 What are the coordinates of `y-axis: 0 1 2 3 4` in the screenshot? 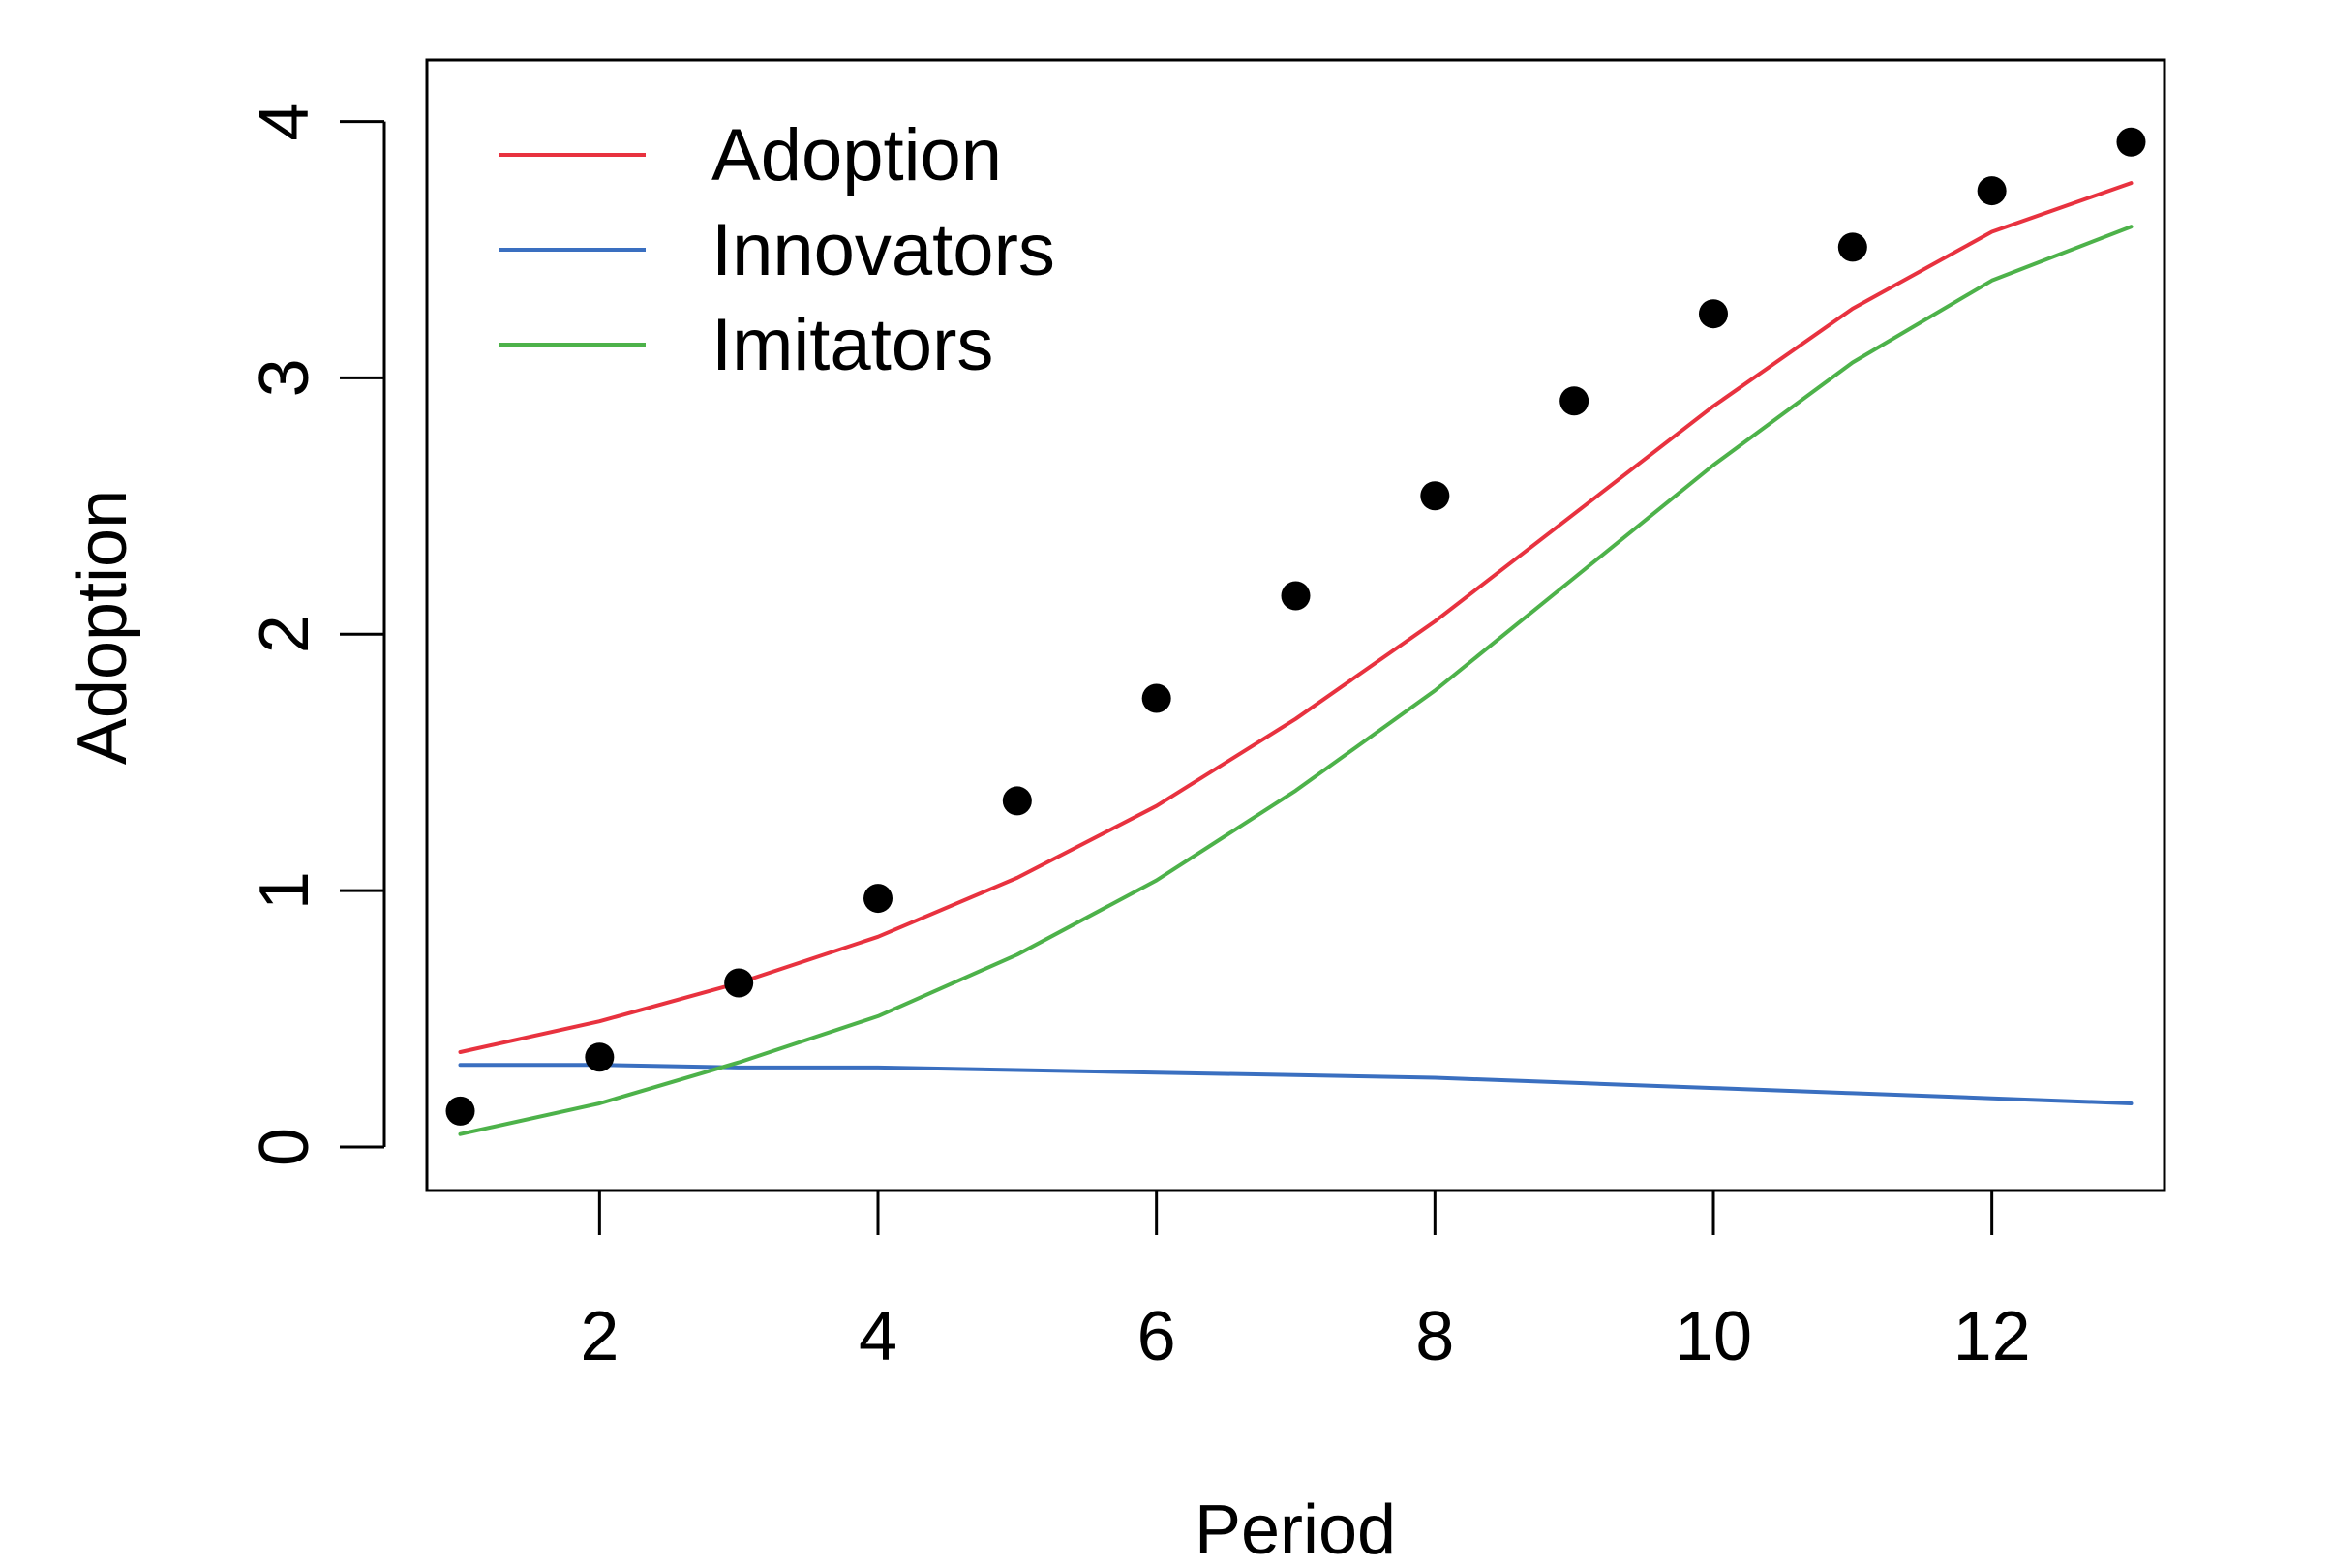 It's located at (316, 634).